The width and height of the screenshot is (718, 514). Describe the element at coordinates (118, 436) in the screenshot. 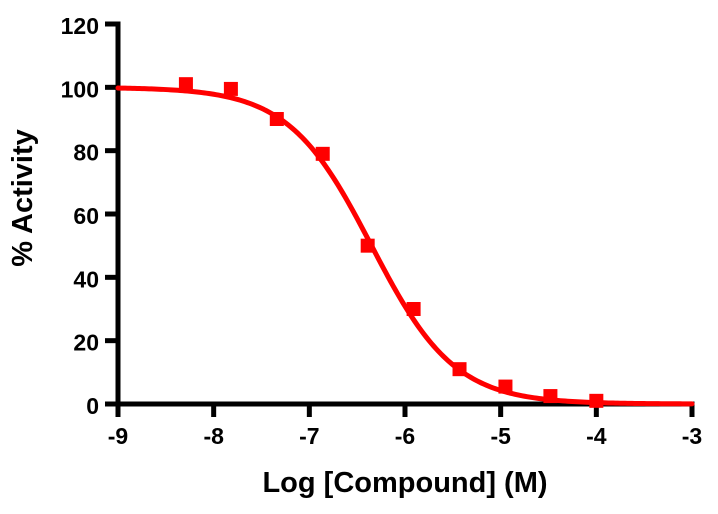

I see `x-tick-label--9: -9` at that location.